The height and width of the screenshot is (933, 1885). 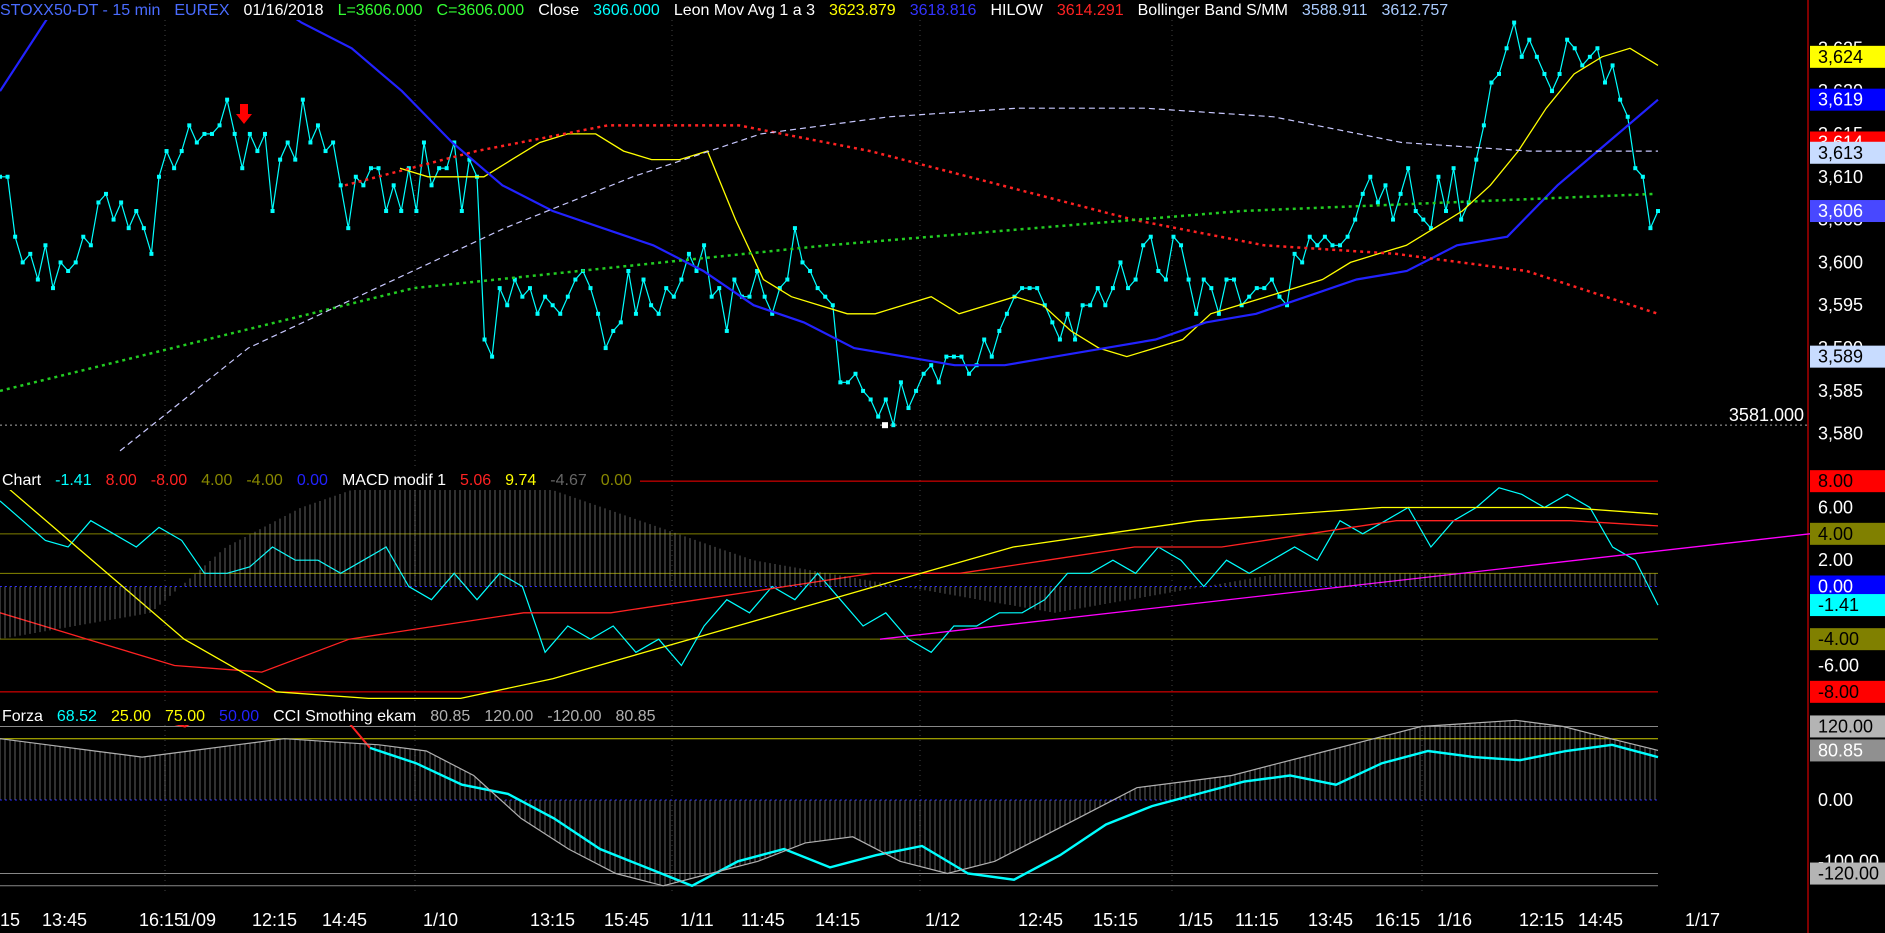 What do you see at coordinates (508, 716) in the screenshot?
I see `cci-legend-item: 120.00` at bounding box center [508, 716].